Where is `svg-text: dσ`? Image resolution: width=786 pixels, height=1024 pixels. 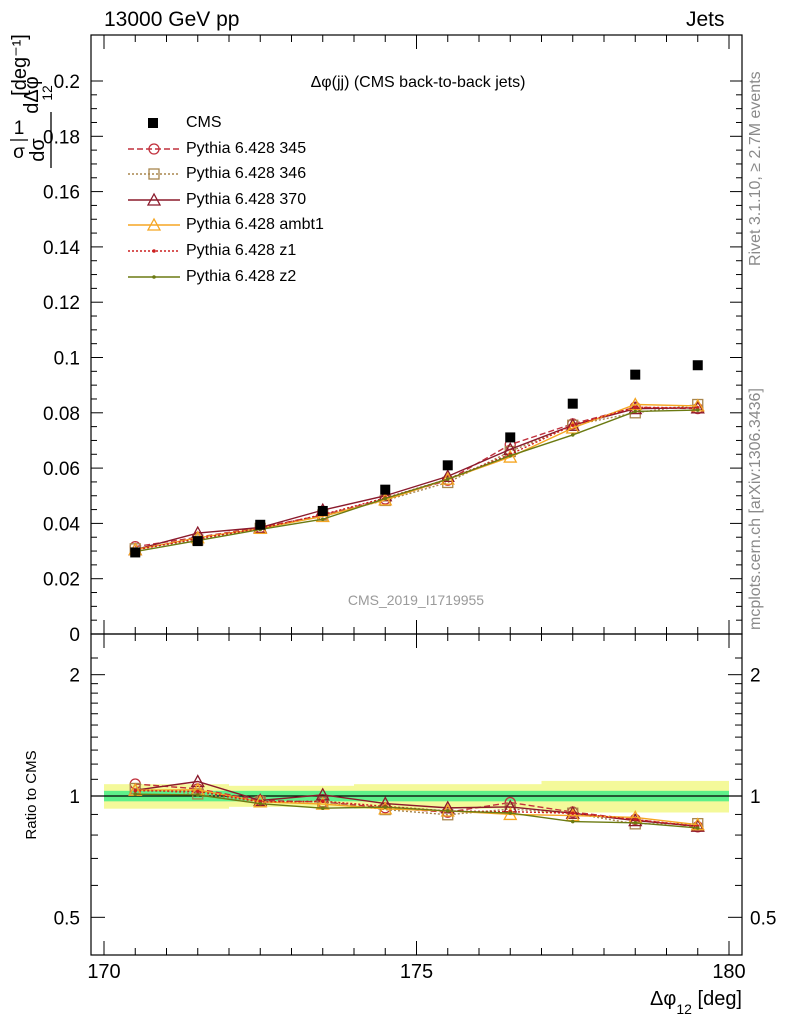 svg-text: dσ is located at coordinates (38, 150).